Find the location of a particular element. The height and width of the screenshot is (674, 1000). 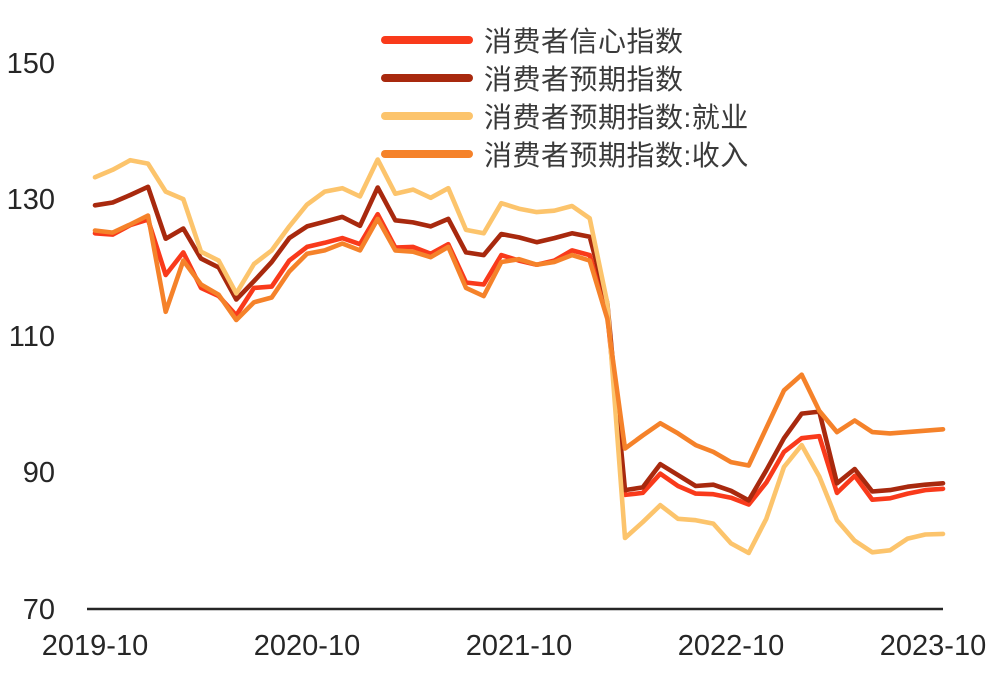

legend-item-expectation-employment: 消费者预期指数:就业 is located at coordinates (565, 116).